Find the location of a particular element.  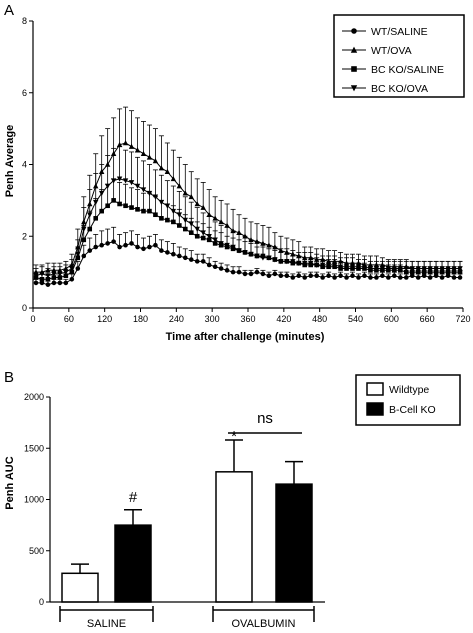

panel-a-series-wt-saline is located at coordinates (248, 256).